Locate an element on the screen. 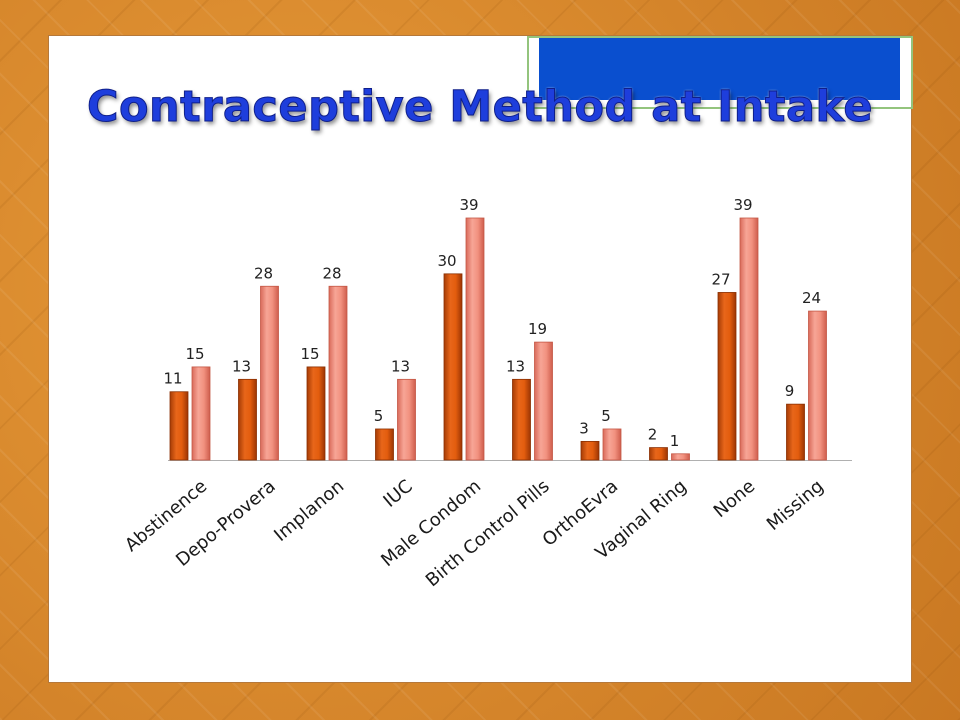  data-label-implanon-series-1: 15 is located at coordinates (309, 354).